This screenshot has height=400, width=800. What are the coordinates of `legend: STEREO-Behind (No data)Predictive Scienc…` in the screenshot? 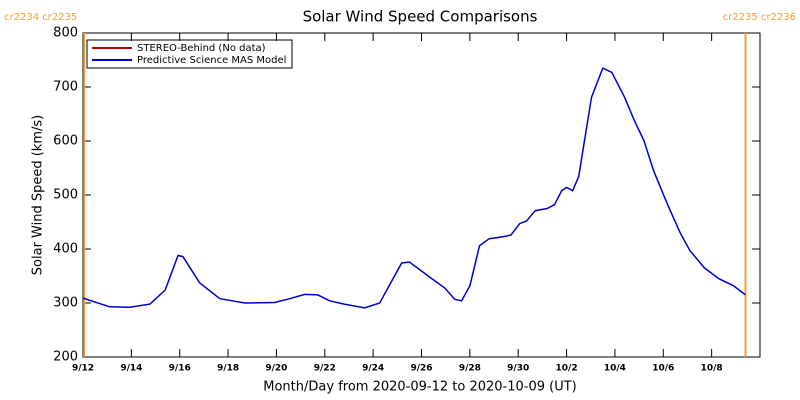 It's located at (189, 54).